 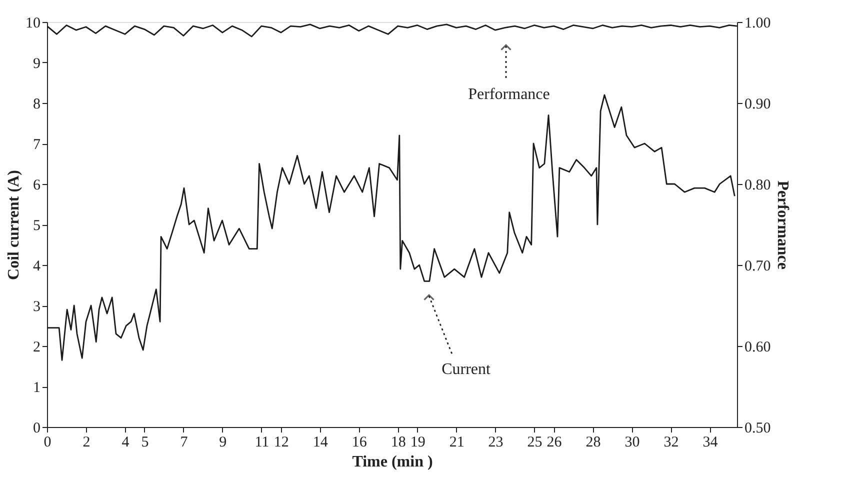 What do you see at coordinates (456, 442) in the screenshot?
I see `x-tick-label: 21` at bounding box center [456, 442].